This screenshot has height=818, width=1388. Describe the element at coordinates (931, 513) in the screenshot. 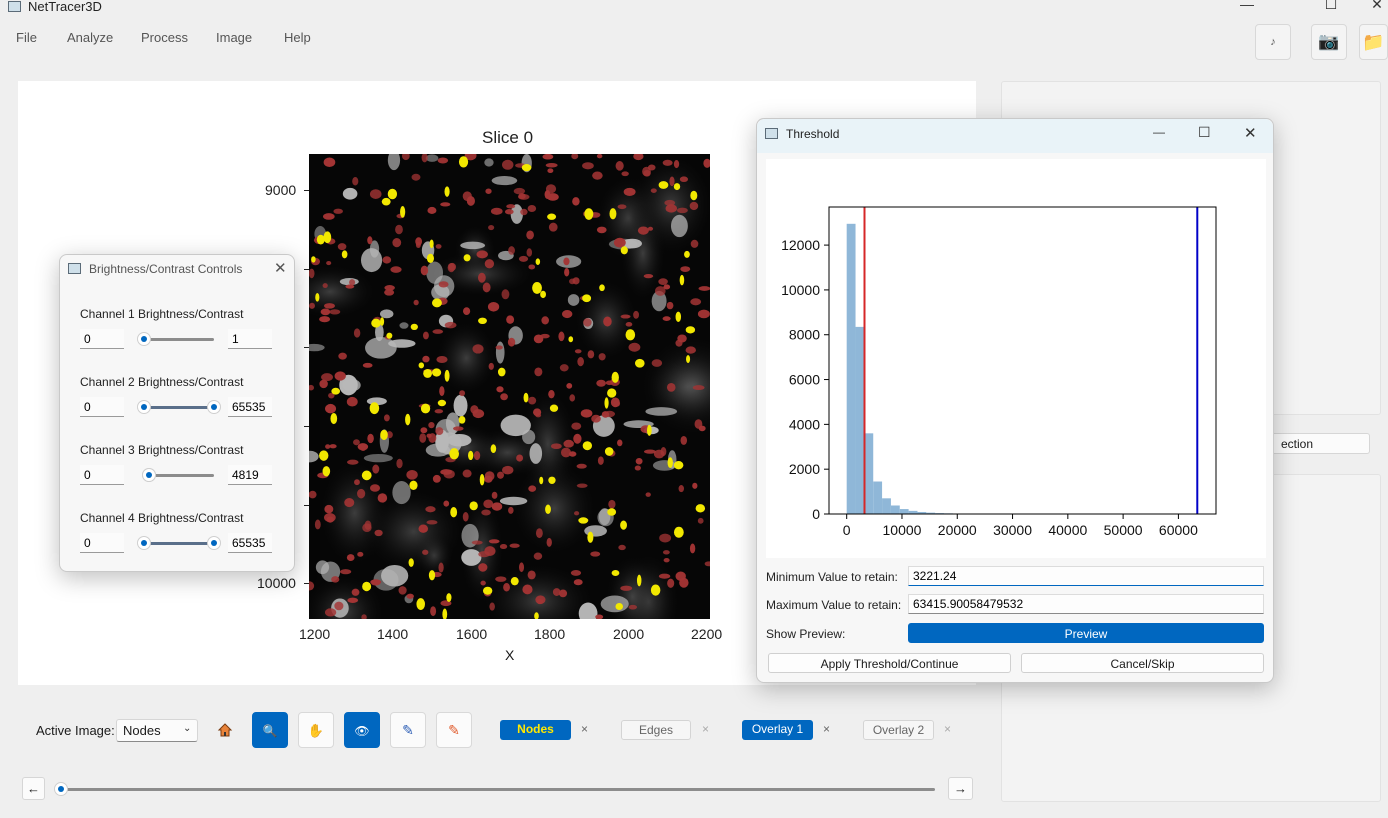

I see `histogram-bar` at that location.